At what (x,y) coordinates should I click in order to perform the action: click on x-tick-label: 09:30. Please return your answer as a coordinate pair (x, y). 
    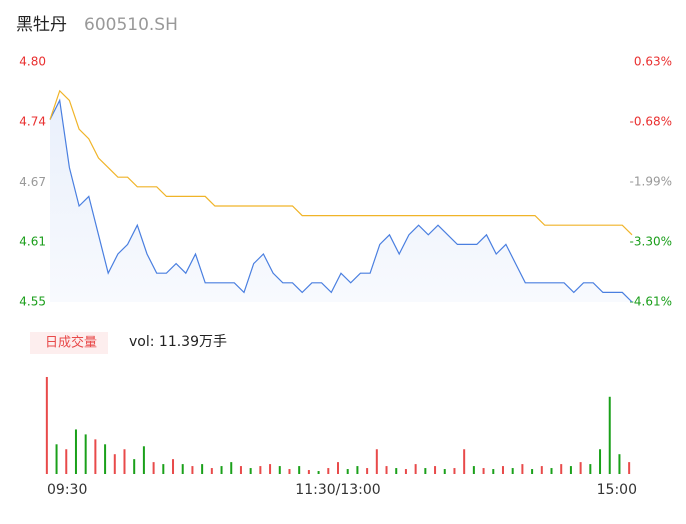
    Looking at the image, I should click on (67, 490).